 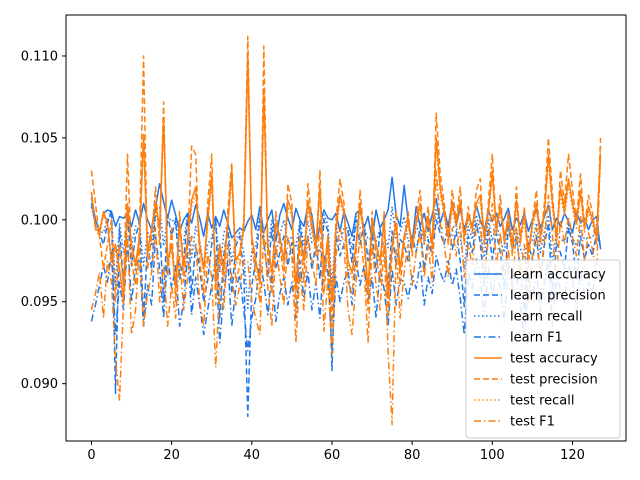 What do you see at coordinates (91, 455) in the screenshot?
I see `x-tick-label: 0` at bounding box center [91, 455].